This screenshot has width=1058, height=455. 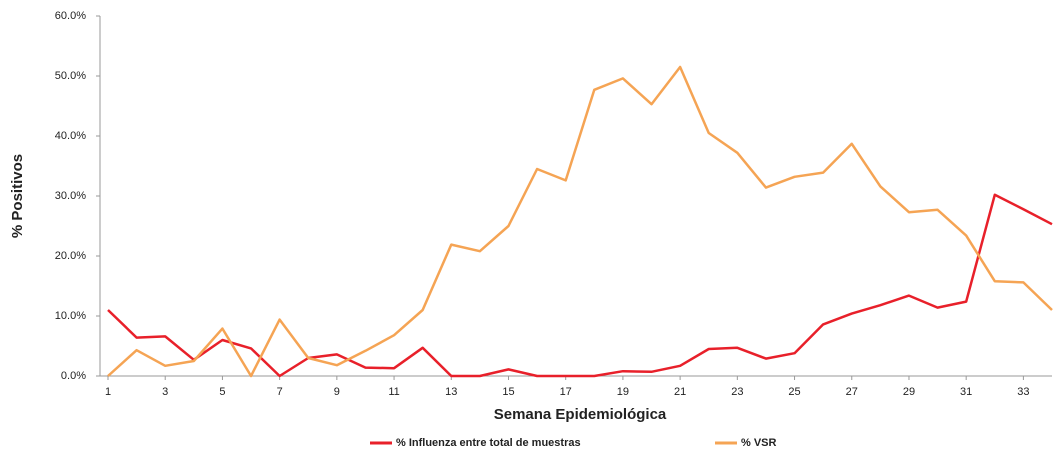 What do you see at coordinates (70, 196) in the screenshot?
I see `y-tick-label: 30.0%` at bounding box center [70, 196].